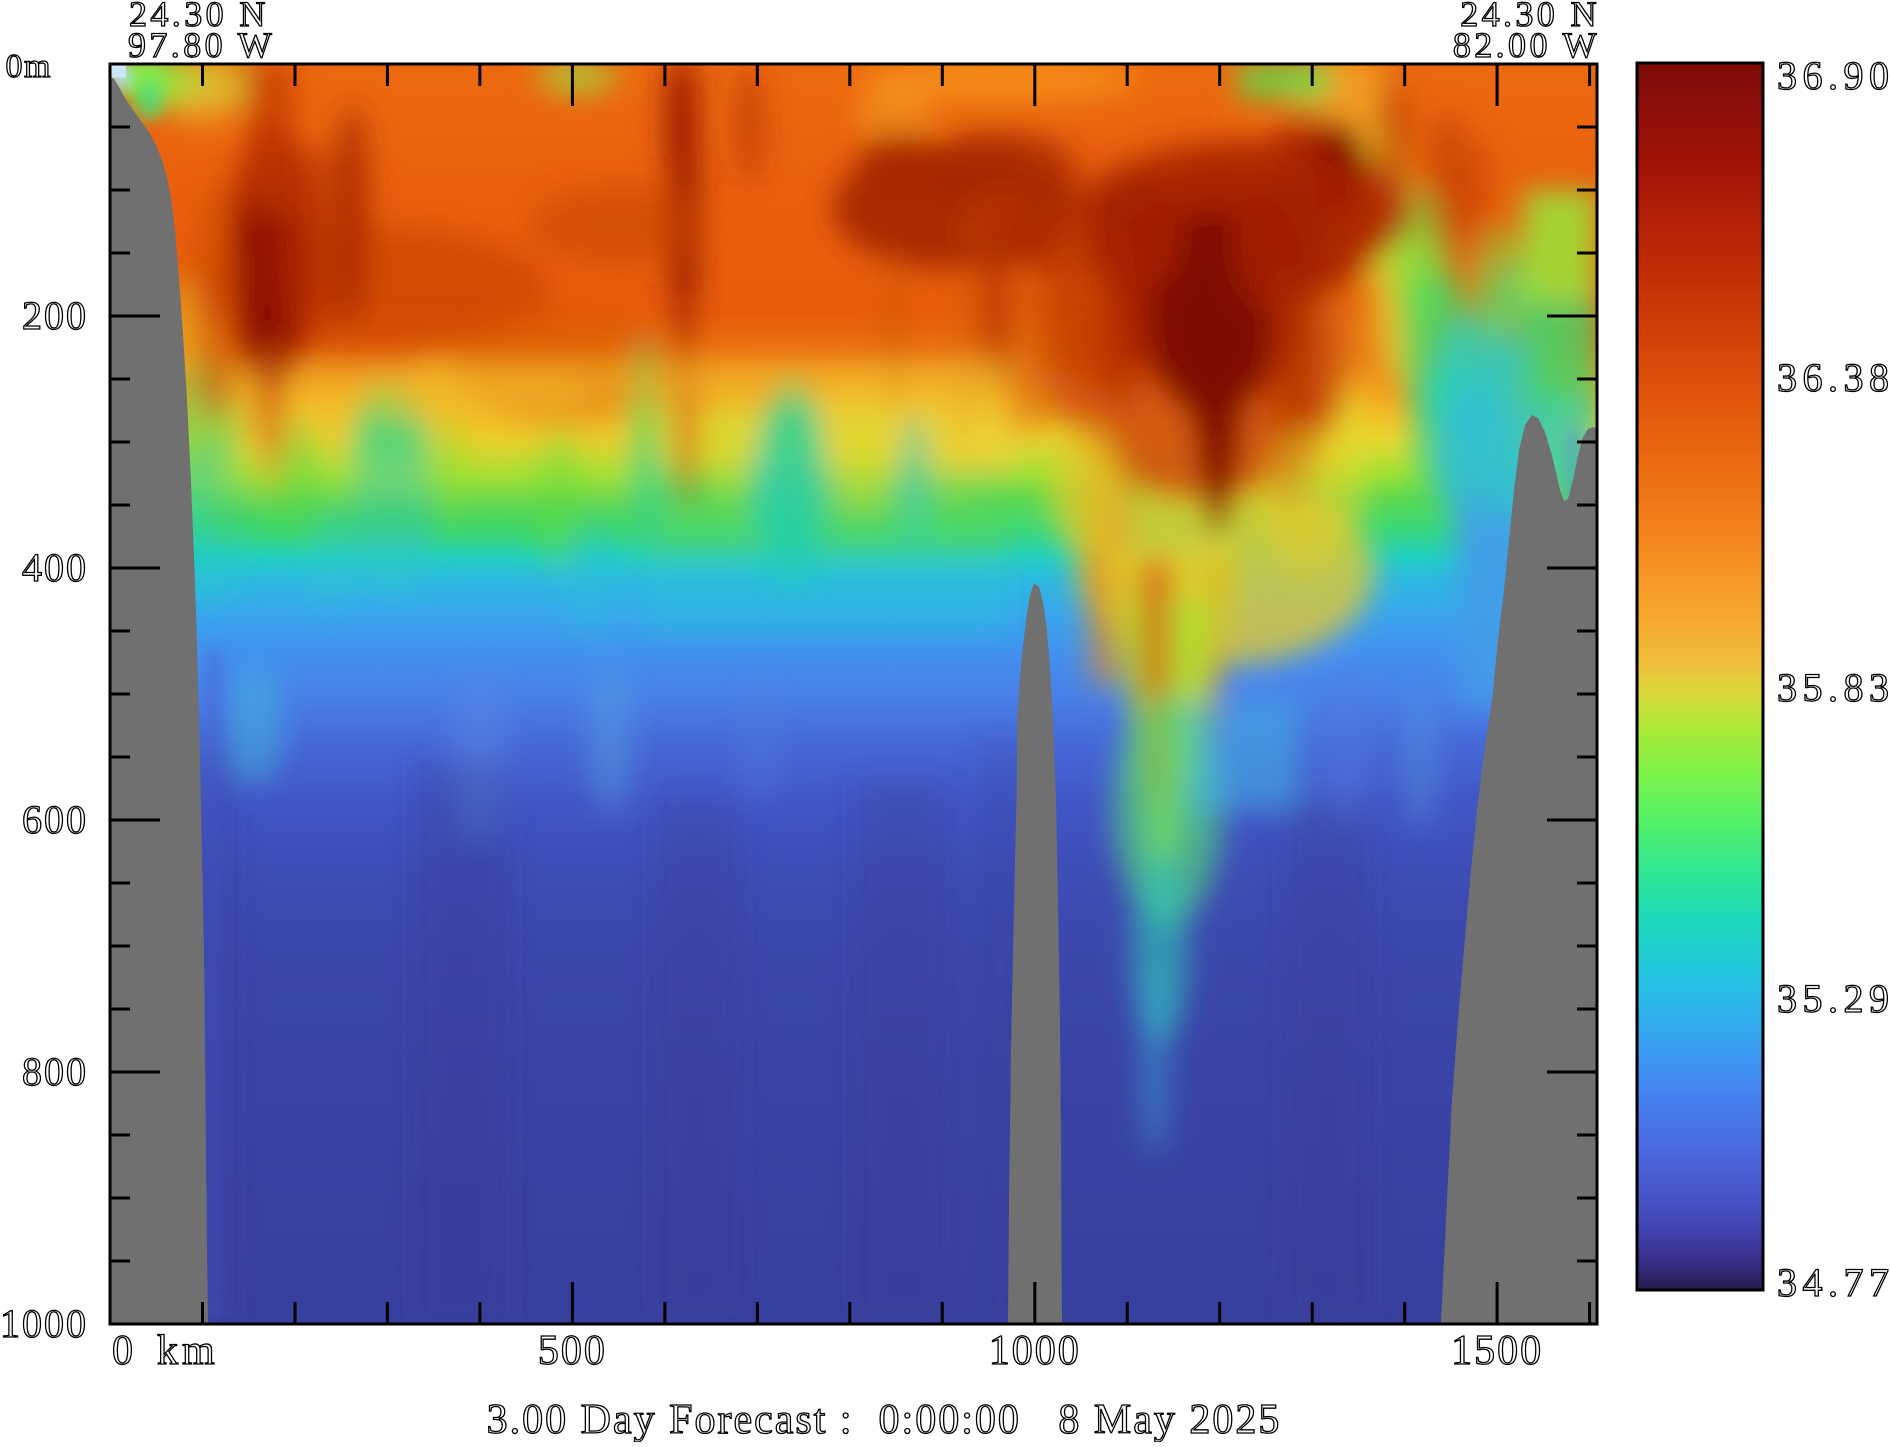 The width and height of the screenshot is (1890, 1447). Describe the element at coordinates (55, 819) in the screenshot. I see `svg-text: 600` at that location.